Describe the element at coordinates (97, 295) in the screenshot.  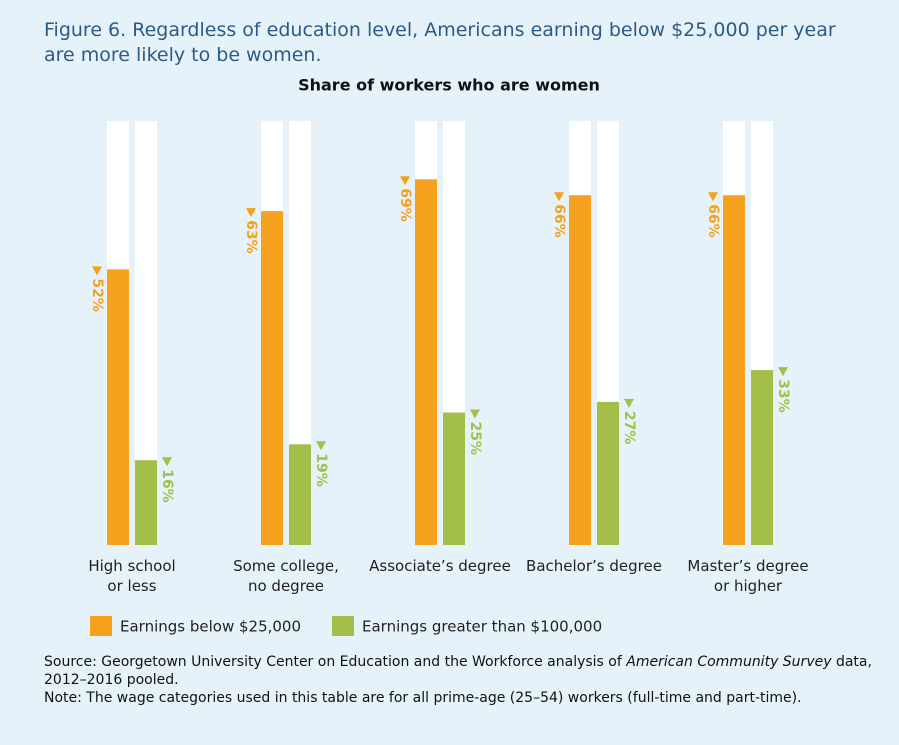
I see `value-label: 52%` at that location.